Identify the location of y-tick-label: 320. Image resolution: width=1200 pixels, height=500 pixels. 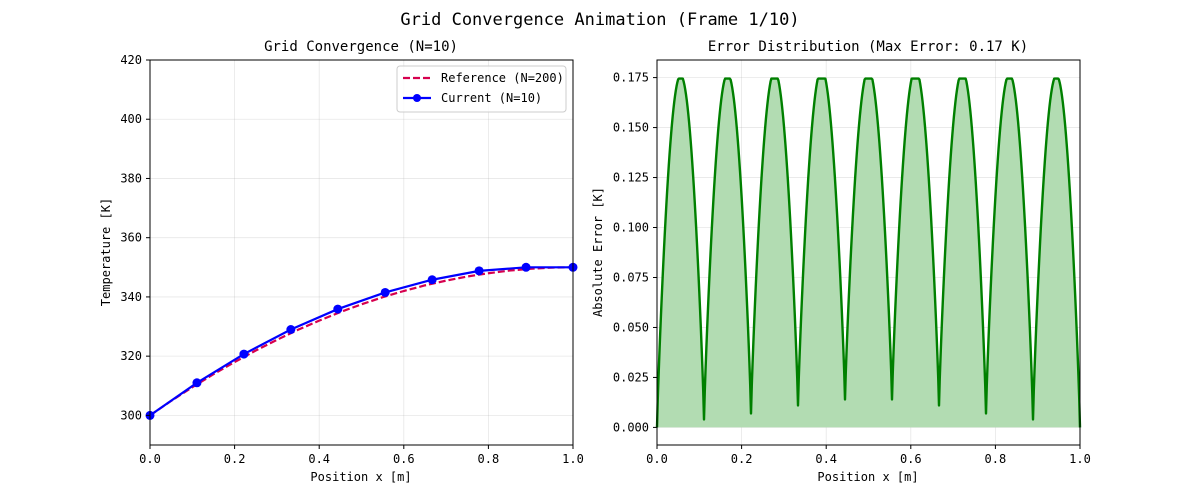
(131, 356).